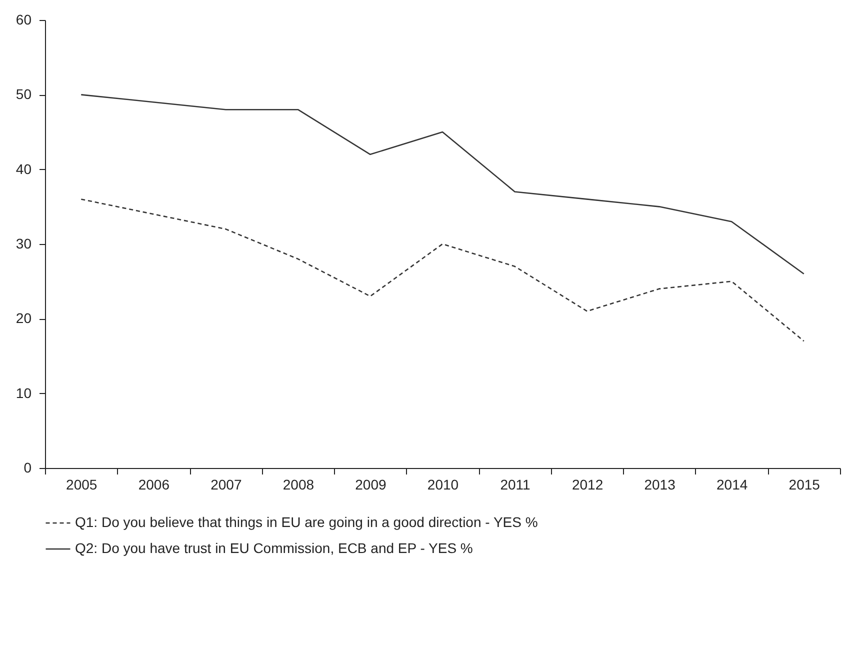  Describe the element at coordinates (660, 484) in the screenshot. I see `x-tick-label: 2013` at that location.